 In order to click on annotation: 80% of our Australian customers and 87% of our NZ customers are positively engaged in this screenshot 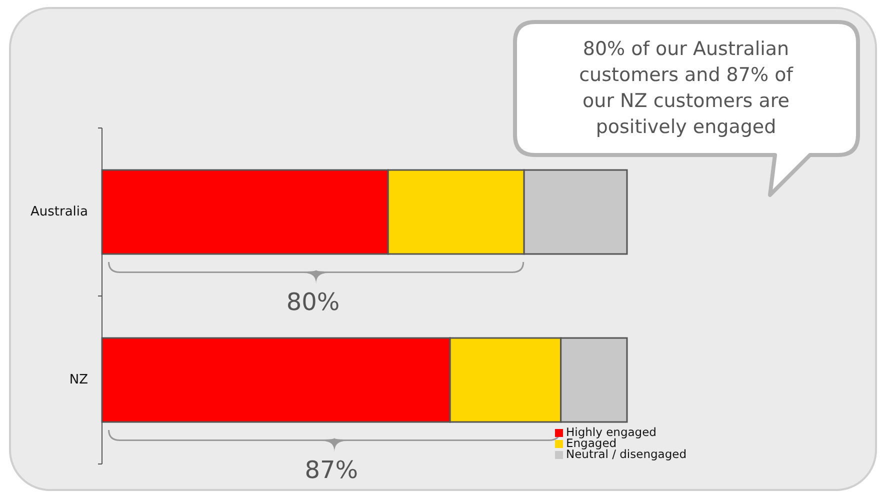, I will do `click(686, 88)`.